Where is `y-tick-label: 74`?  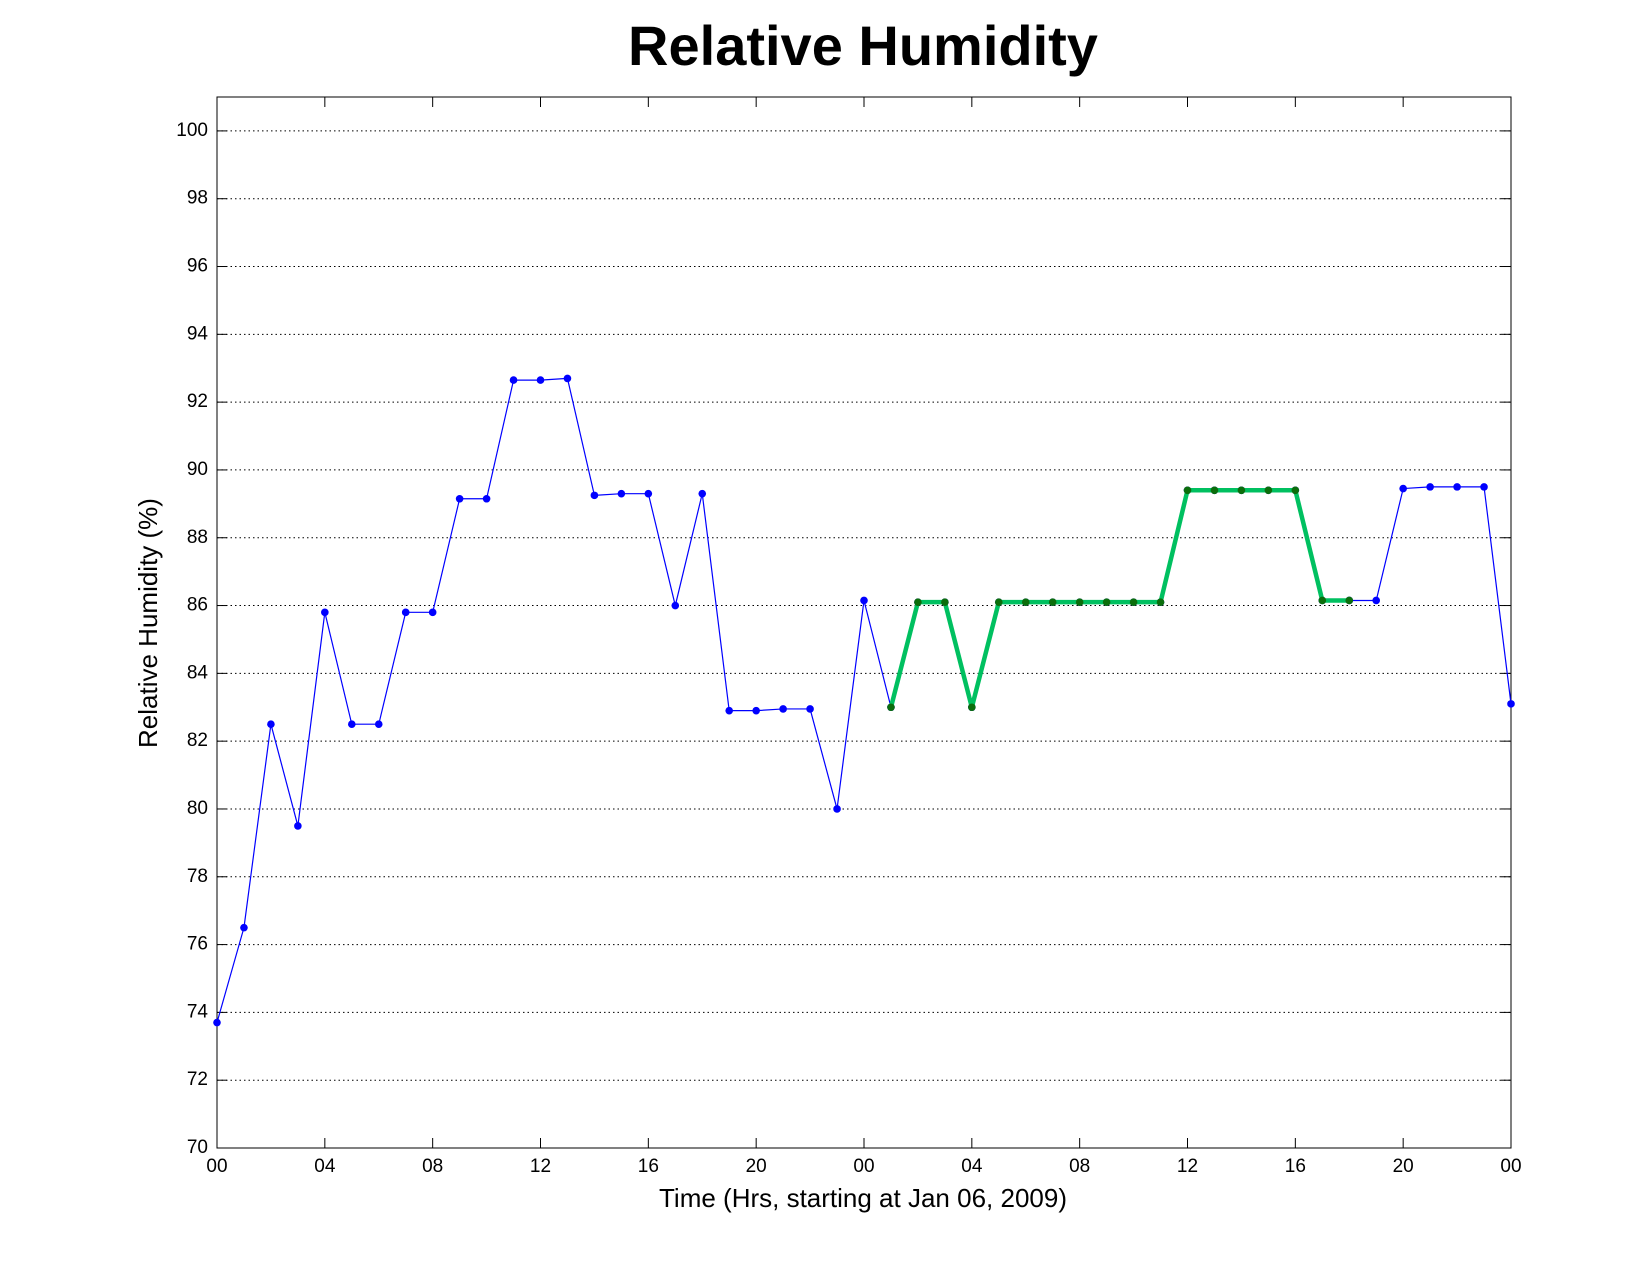 y-tick-label: 74 is located at coordinates (198, 1011).